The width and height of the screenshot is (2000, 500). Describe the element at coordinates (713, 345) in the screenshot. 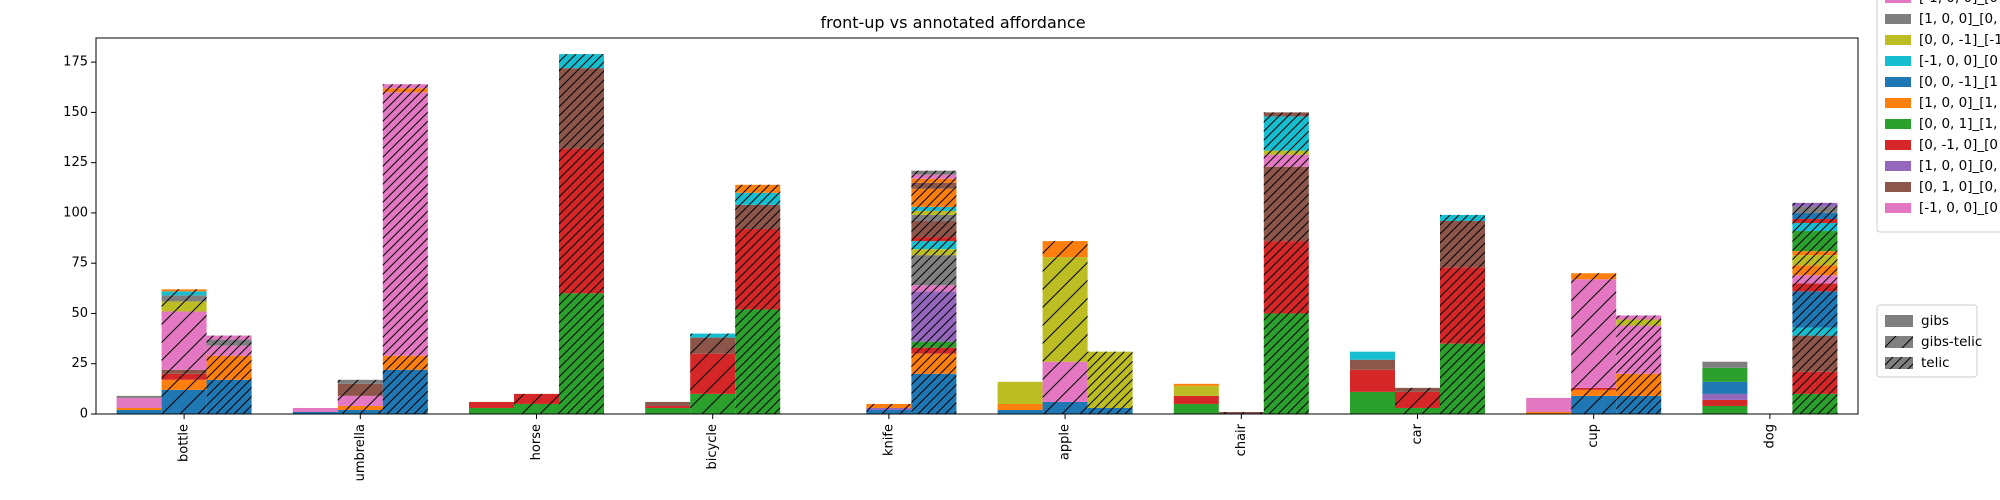

I see `bar-hatch-bicycle-gibs-telic` at that location.